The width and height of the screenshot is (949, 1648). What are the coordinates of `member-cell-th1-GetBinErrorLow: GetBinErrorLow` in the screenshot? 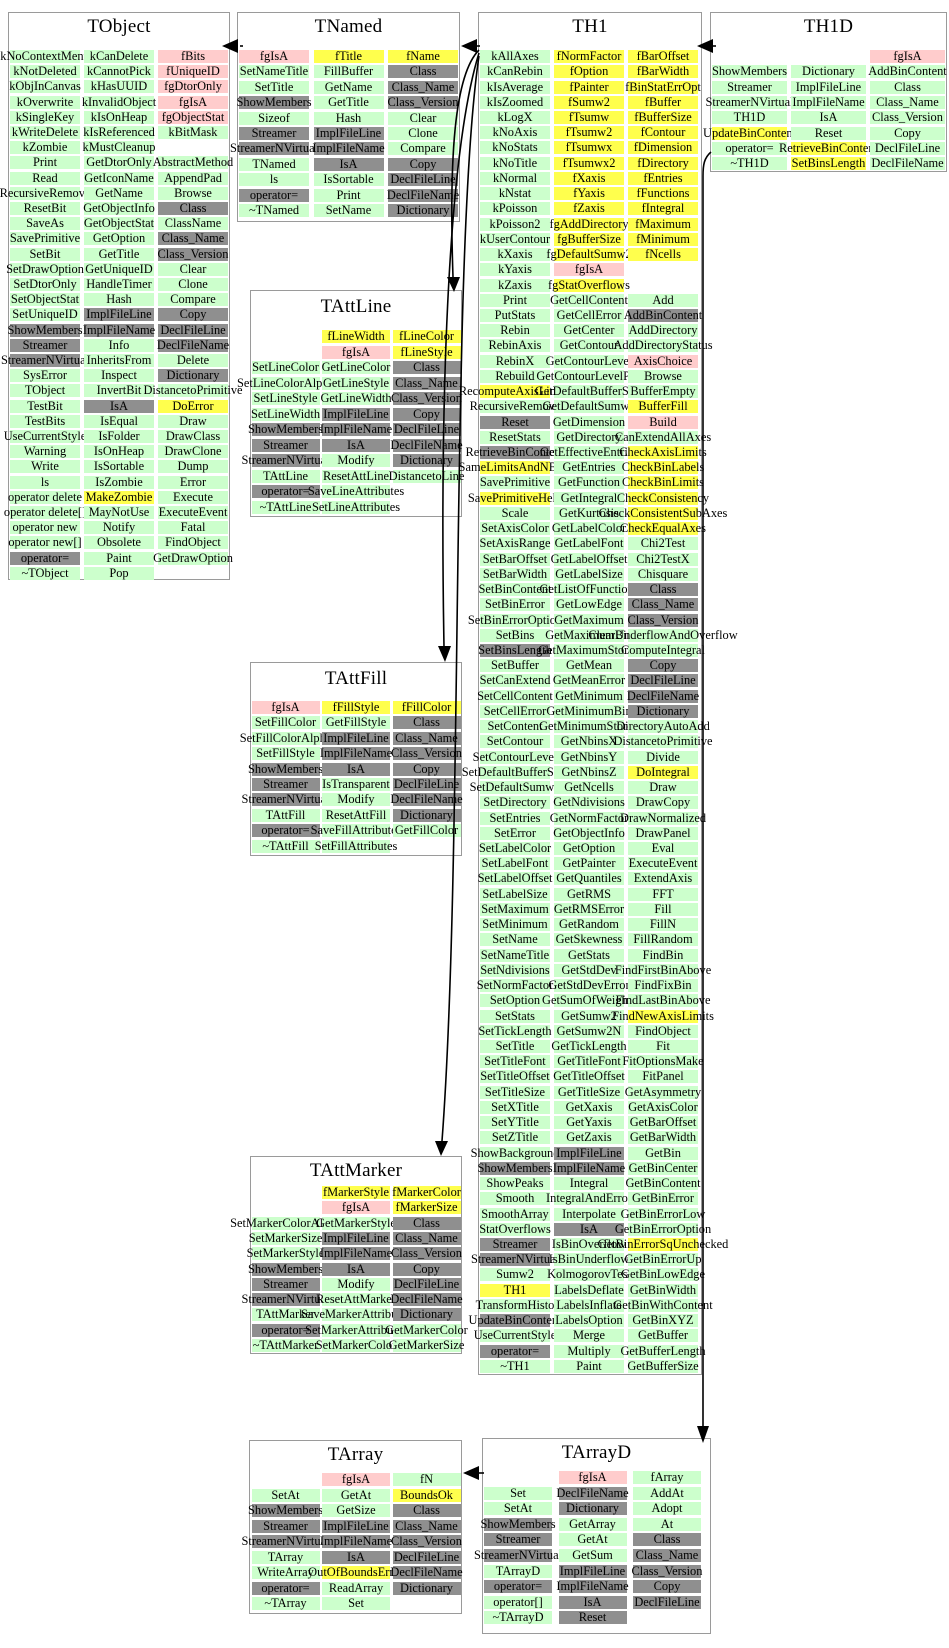 It's located at (663, 1213).